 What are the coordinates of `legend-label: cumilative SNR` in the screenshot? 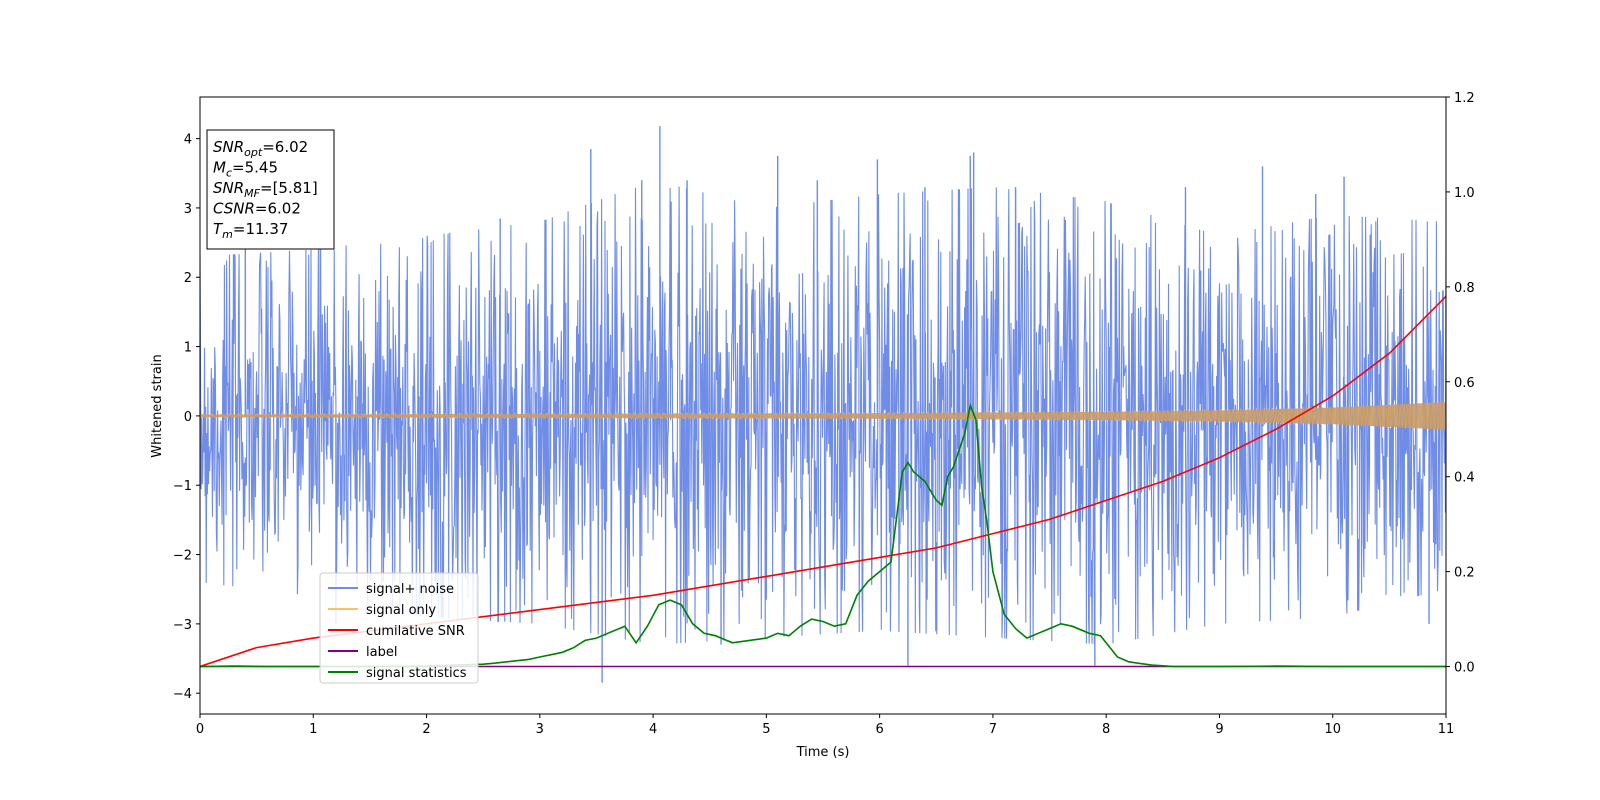 It's located at (415, 631).